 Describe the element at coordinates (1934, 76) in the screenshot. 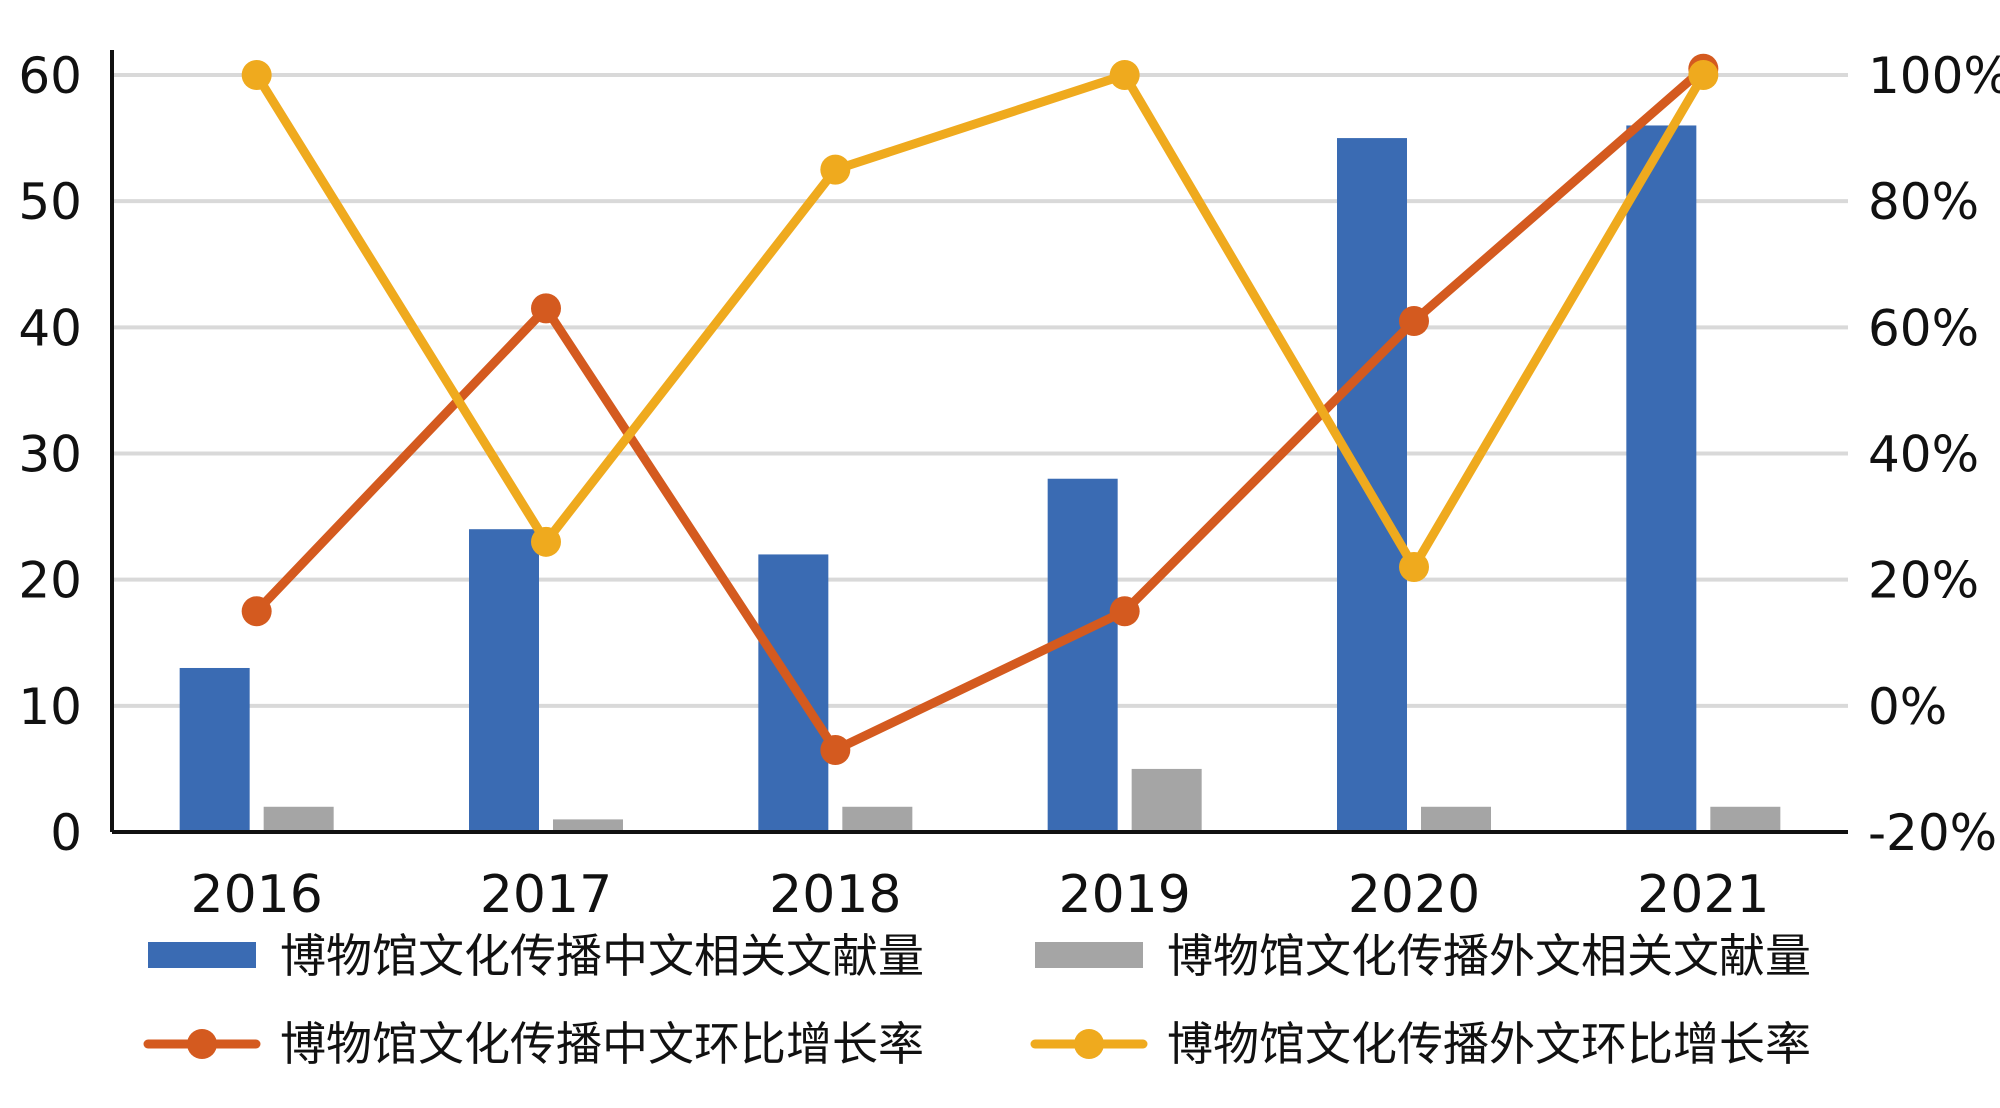

I see `y-right-tick-label: 100%` at that location.